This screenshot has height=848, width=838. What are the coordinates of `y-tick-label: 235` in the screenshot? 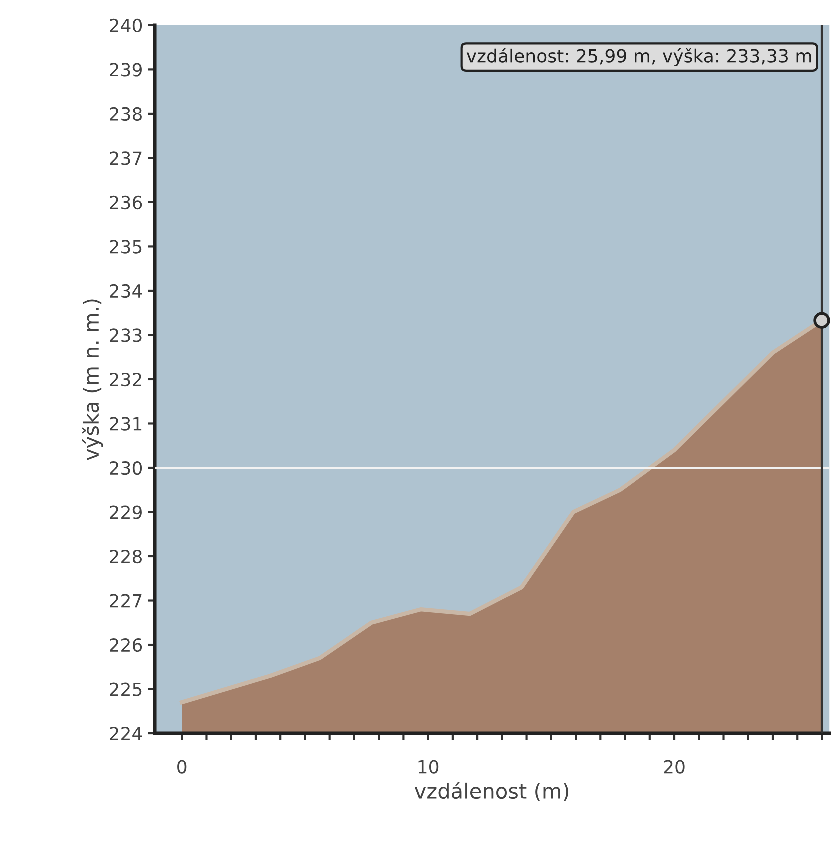 It's located at (126, 247).